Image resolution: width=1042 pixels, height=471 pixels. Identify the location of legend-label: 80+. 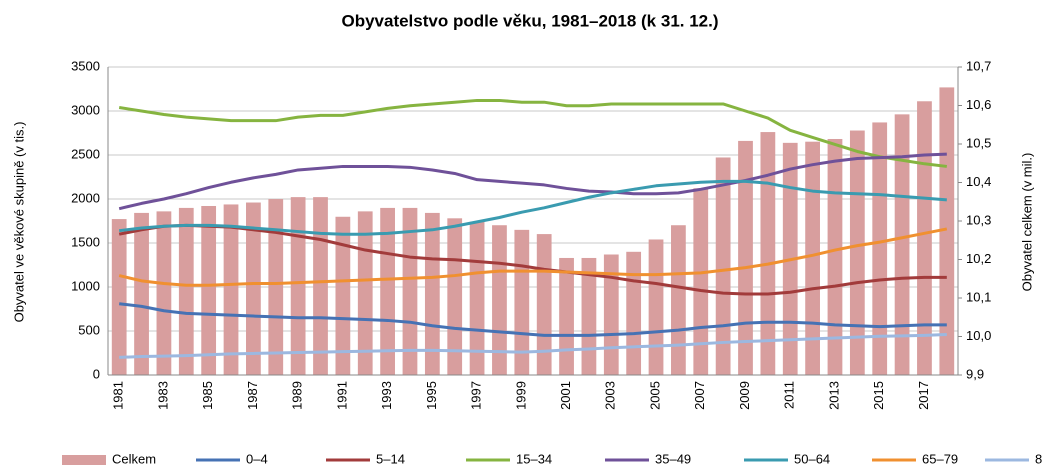
(1038, 458).